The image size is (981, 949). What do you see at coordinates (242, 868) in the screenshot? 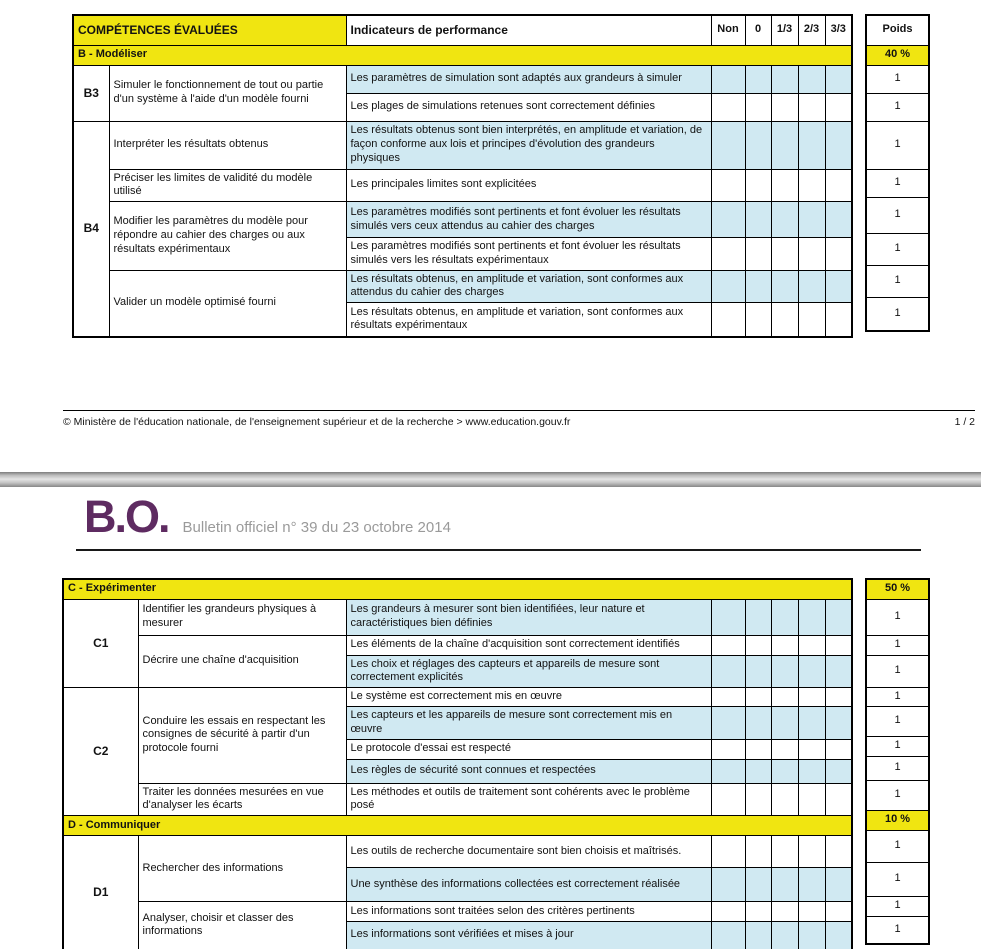
I see `competence-description: Rechercher des informations` at bounding box center [242, 868].